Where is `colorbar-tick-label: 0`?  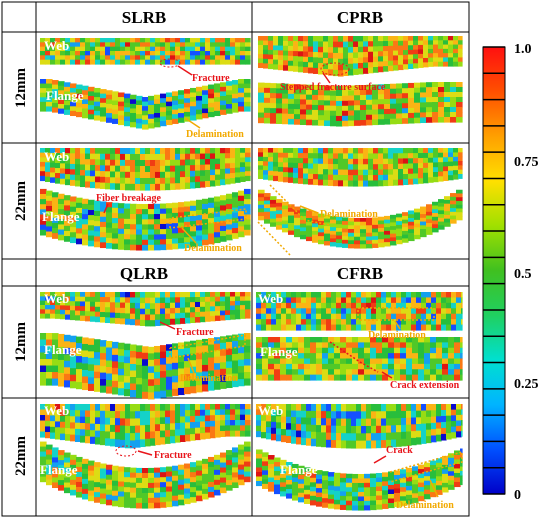
colorbar-tick-label: 0 is located at coordinates (517, 495).